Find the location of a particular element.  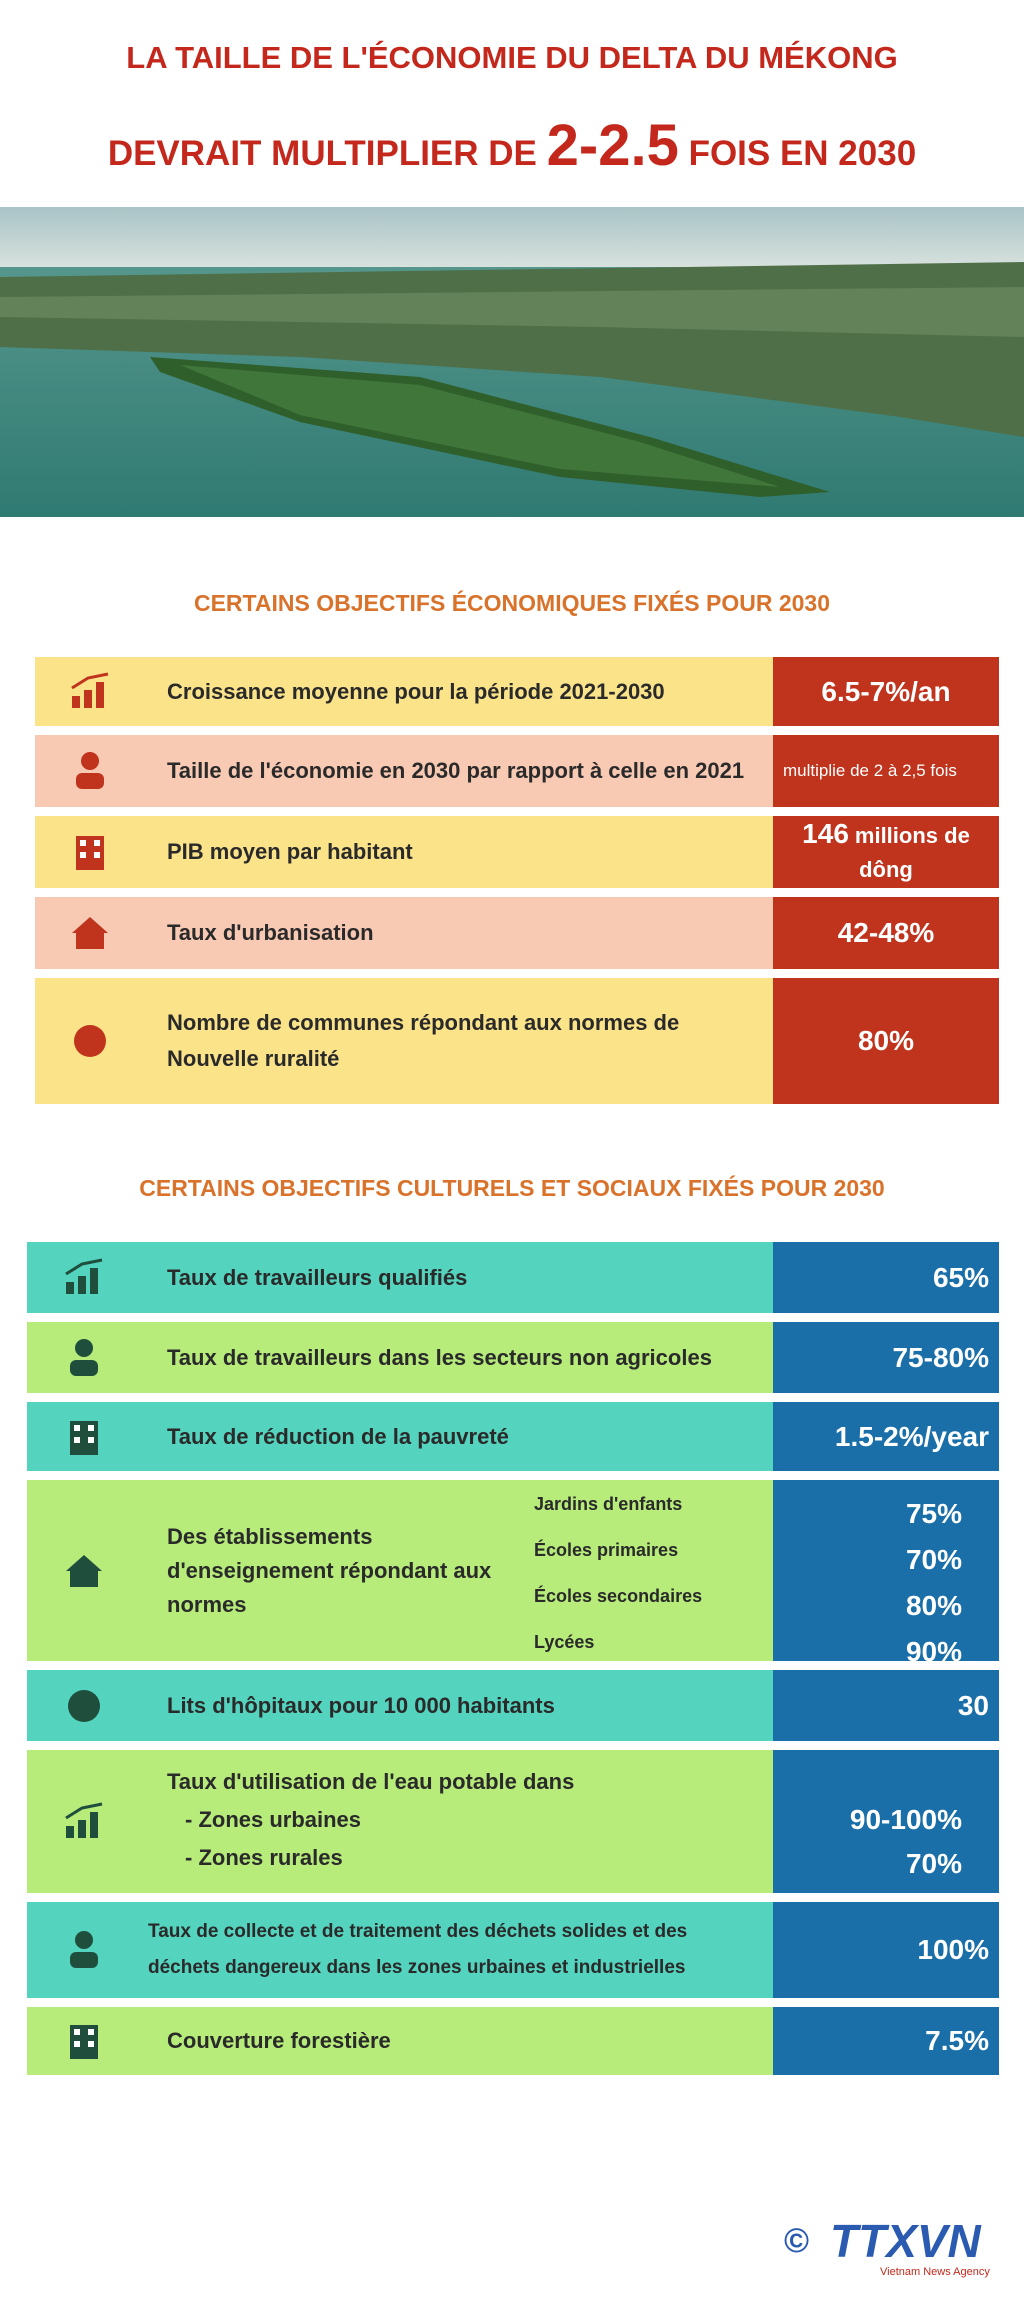

sub-value: 80% is located at coordinates (933, 1605).